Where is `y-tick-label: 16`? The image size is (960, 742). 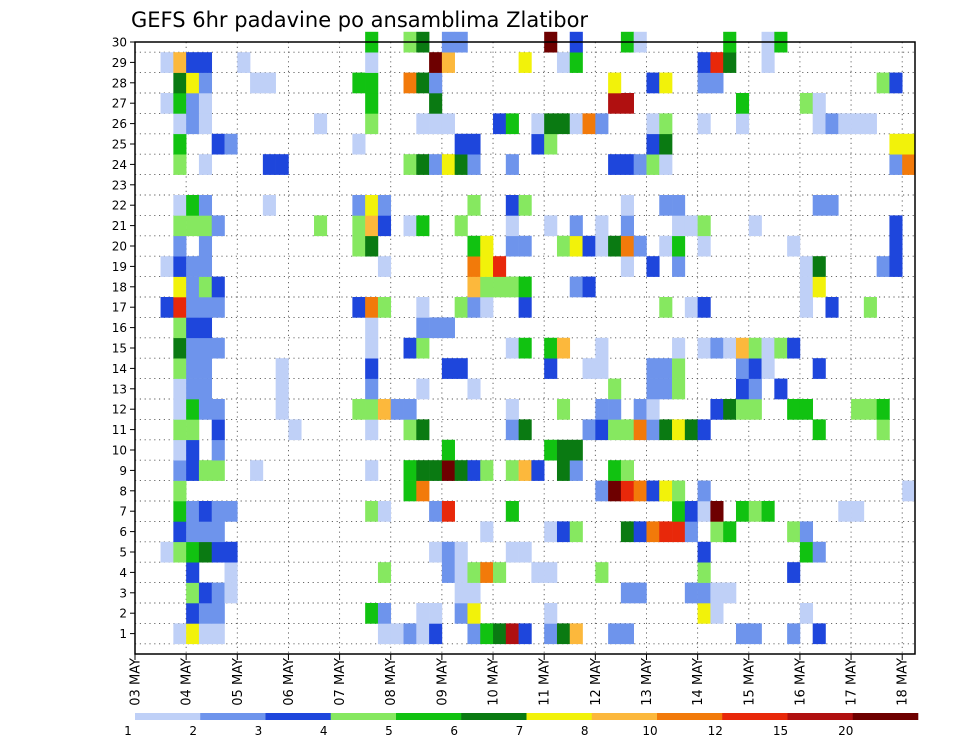 y-tick-label: 16 is located at coordinates (119, 328).